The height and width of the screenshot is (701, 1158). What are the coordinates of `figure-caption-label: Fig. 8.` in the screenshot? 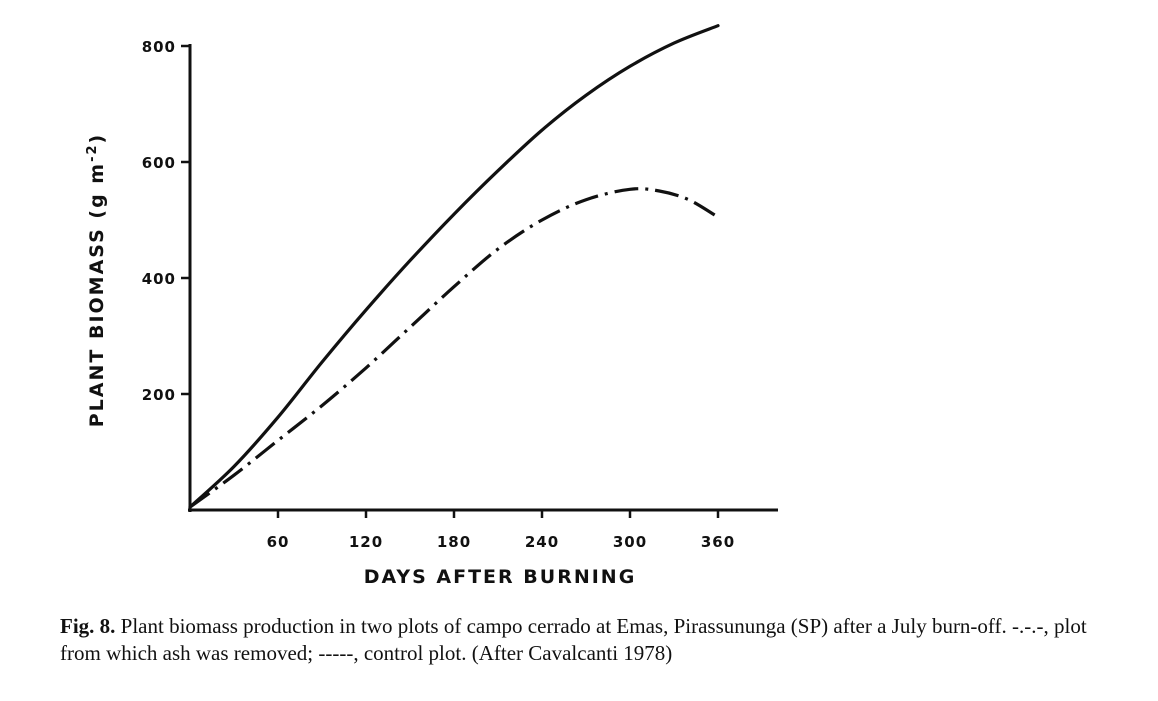 It's located at (88, 626).